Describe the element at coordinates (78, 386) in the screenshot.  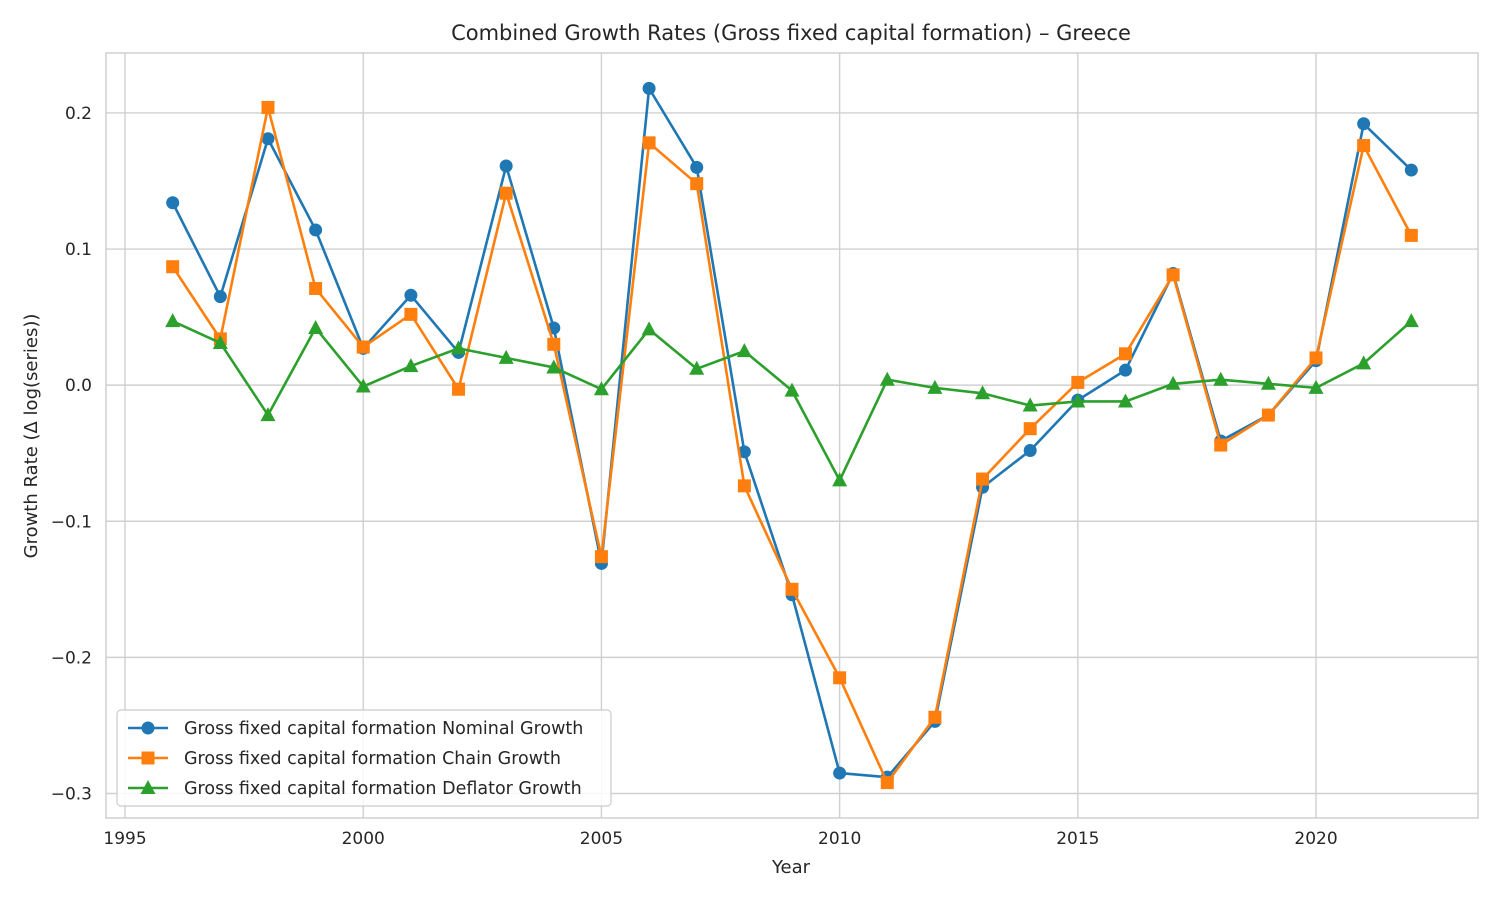
I see `y-tick-label: 0.0` at that location.